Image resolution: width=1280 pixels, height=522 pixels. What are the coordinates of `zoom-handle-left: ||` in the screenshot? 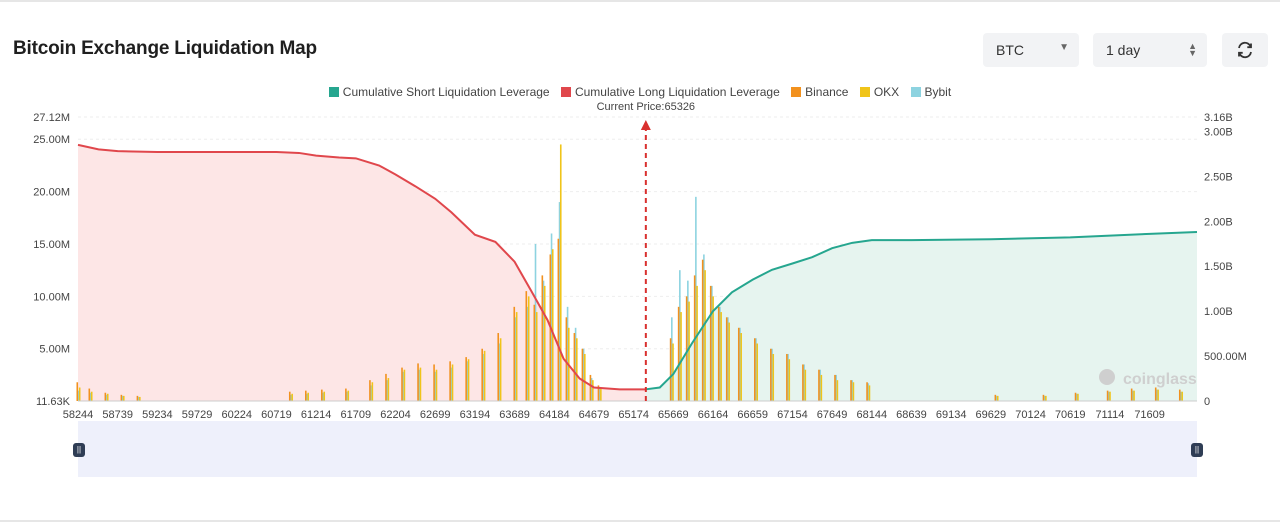 It's located at (79, 450).